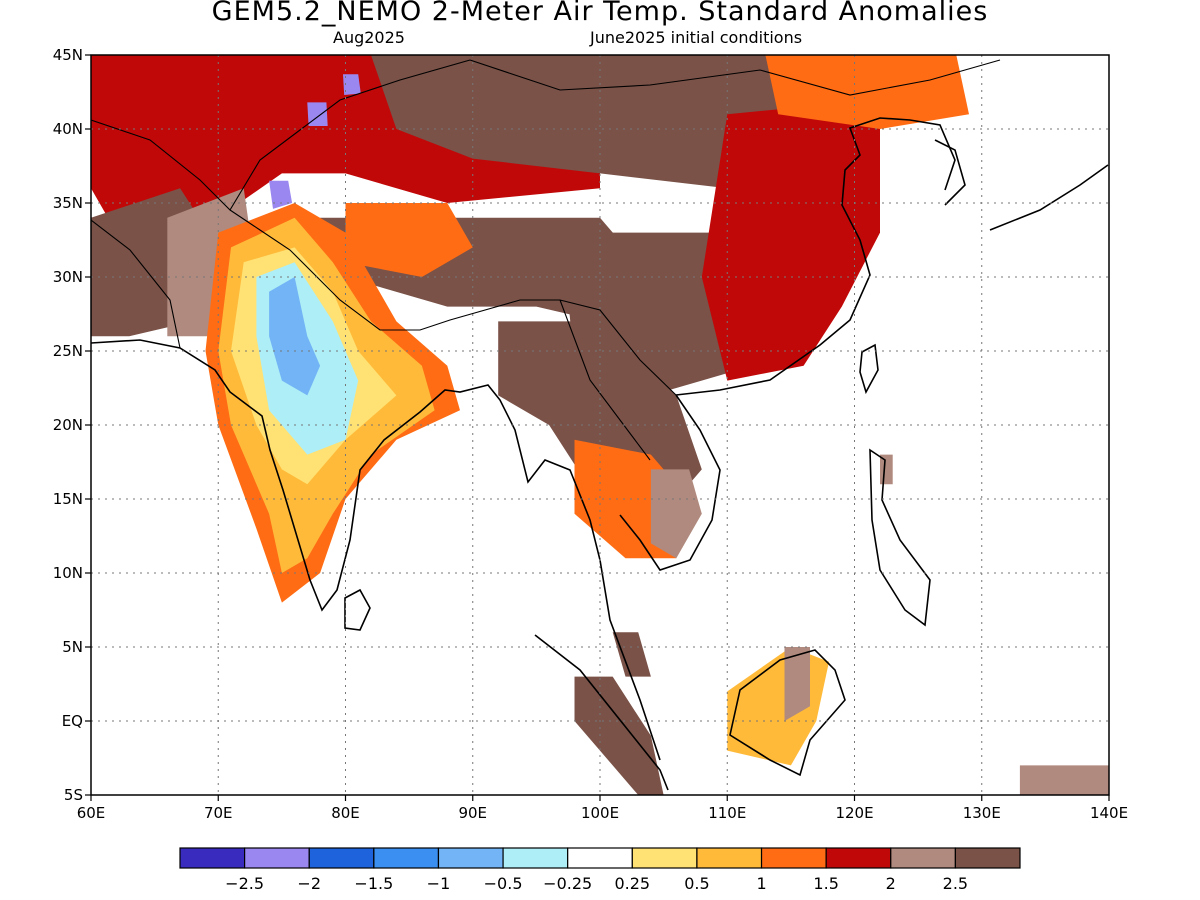  What do you see at coordinates (891, 883) in the screenshot?
I see `colorbar-label: 2` at bounding box center [891, 883].